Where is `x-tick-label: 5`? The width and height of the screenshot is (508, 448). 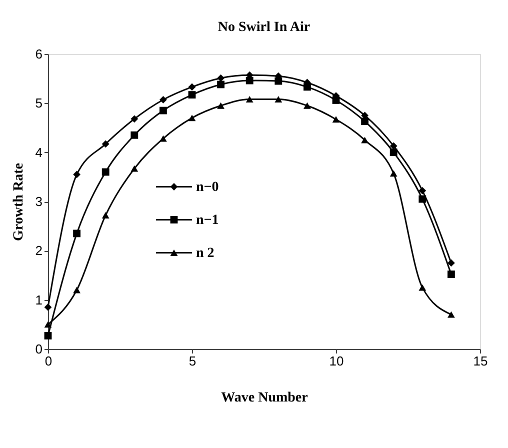 x-tick-label: 5 is located at coordinates (192, 361).